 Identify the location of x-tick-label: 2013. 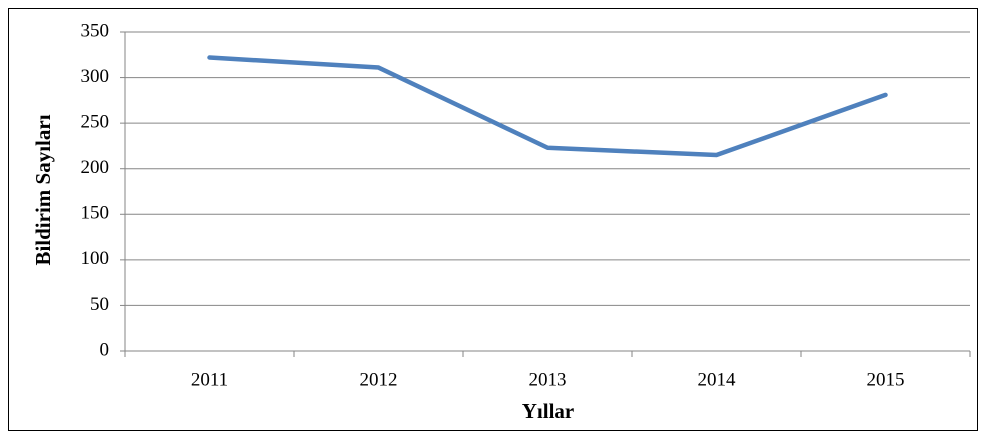
(548, 379).